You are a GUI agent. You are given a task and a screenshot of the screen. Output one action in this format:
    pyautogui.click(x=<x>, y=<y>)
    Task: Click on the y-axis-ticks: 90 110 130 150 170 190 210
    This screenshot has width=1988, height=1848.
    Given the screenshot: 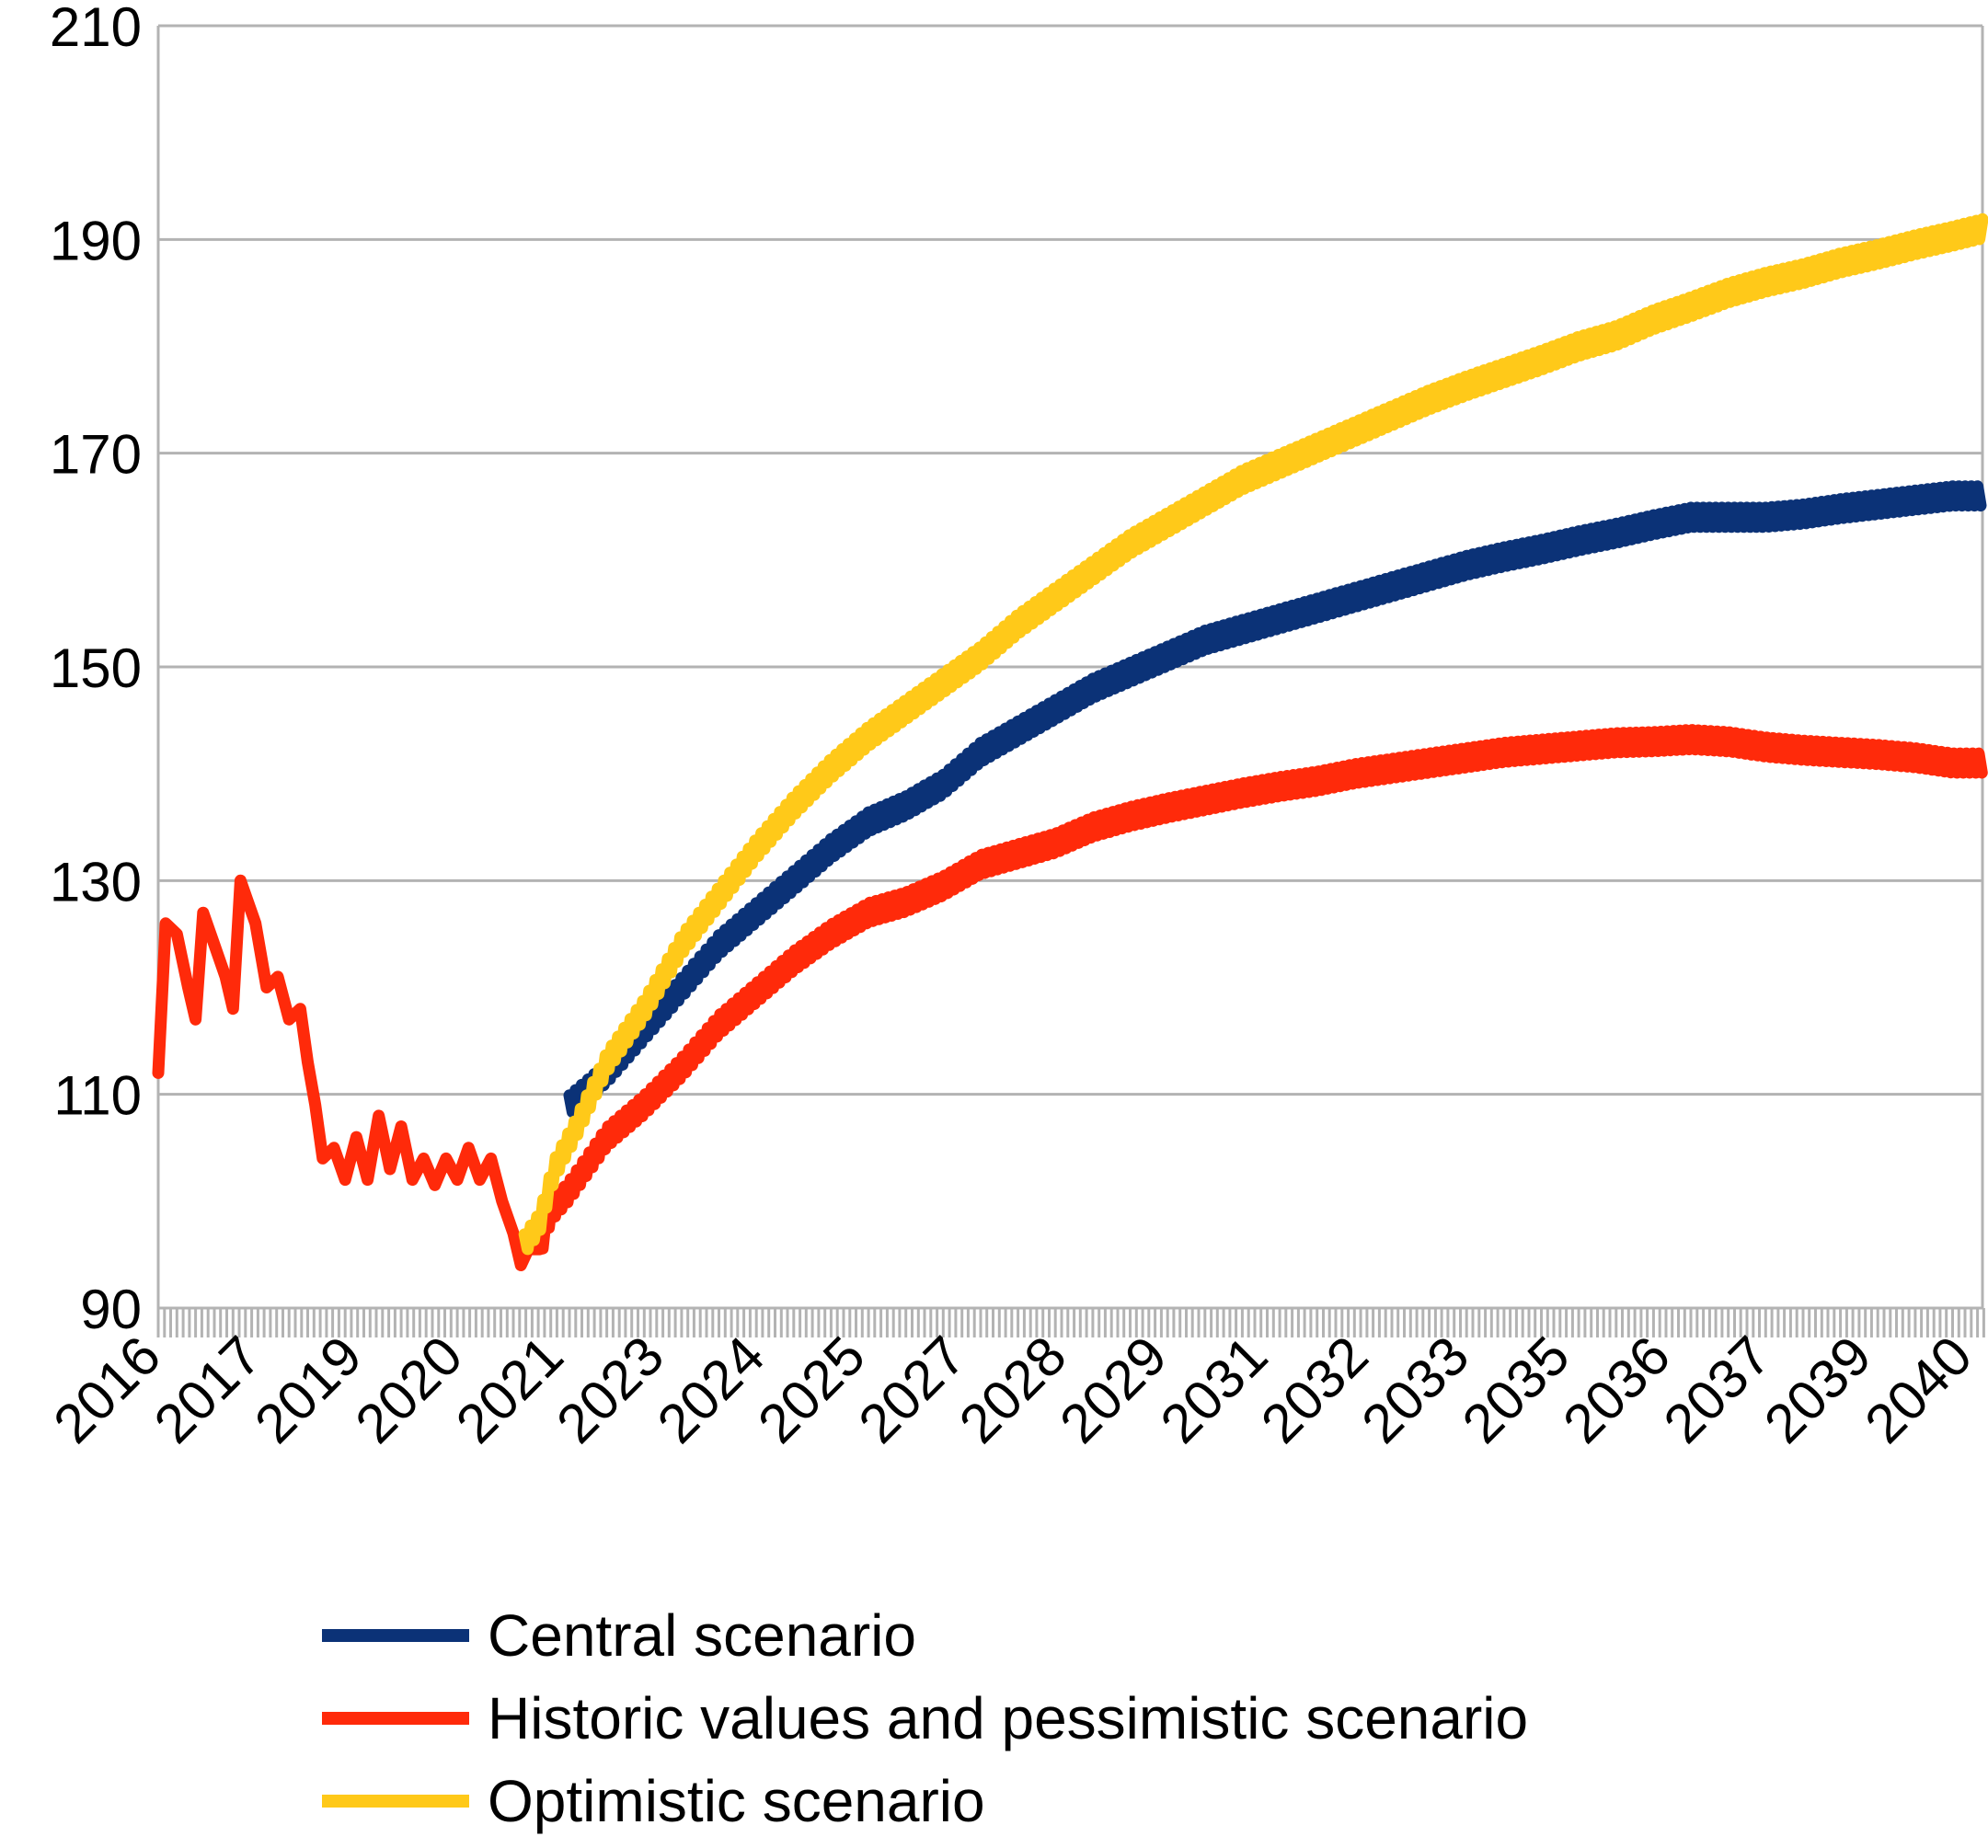 What is the action you would take?
    pyautogui.click(x=96, y=670)
    